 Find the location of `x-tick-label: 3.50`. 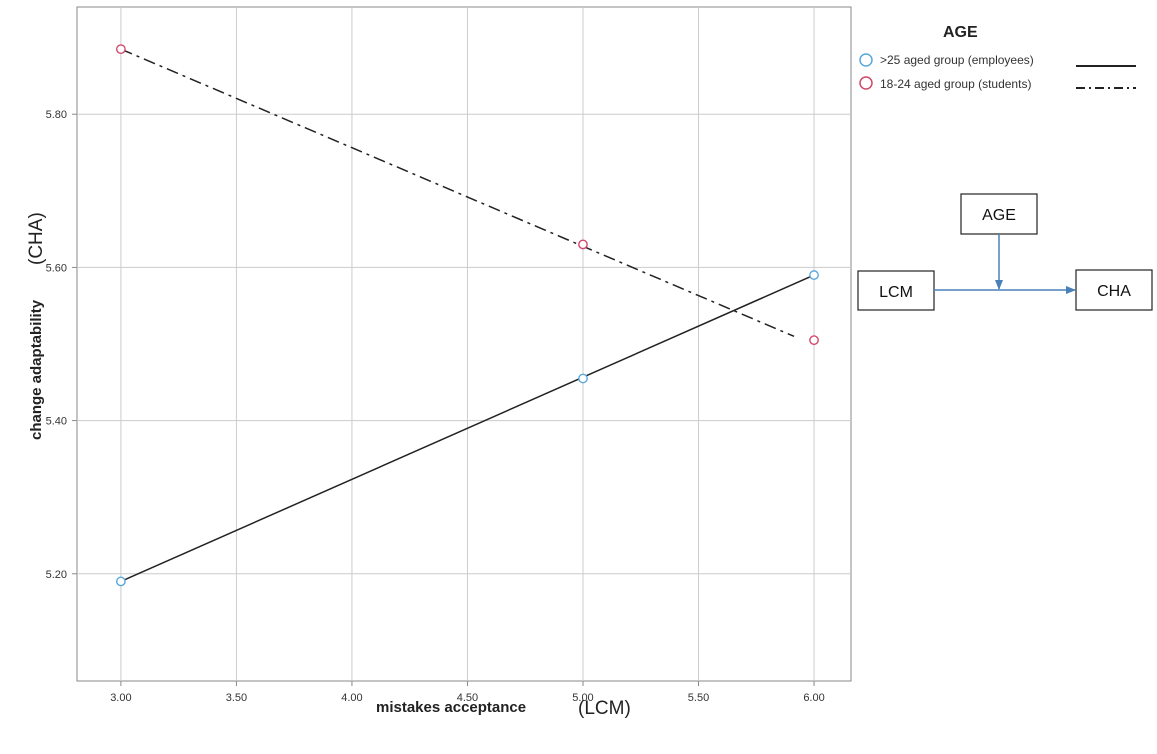

x-tick-label: 3.50 is located at coordinates (236, 698).